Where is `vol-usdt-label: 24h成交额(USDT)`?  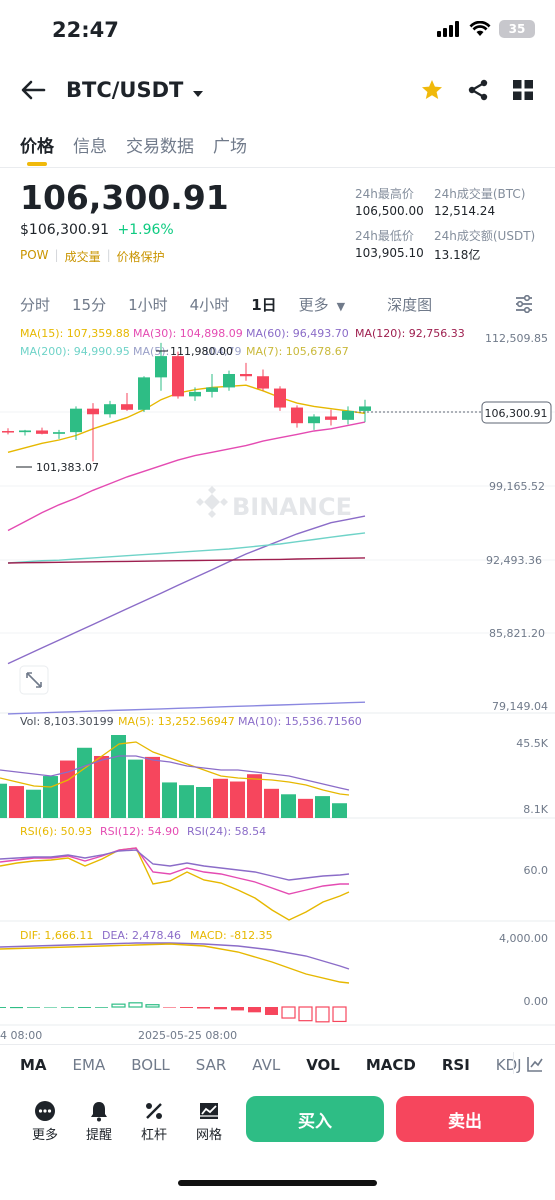
vol-usdt-label: 24h成交额(USDT) is located at coordinates (485, 236).